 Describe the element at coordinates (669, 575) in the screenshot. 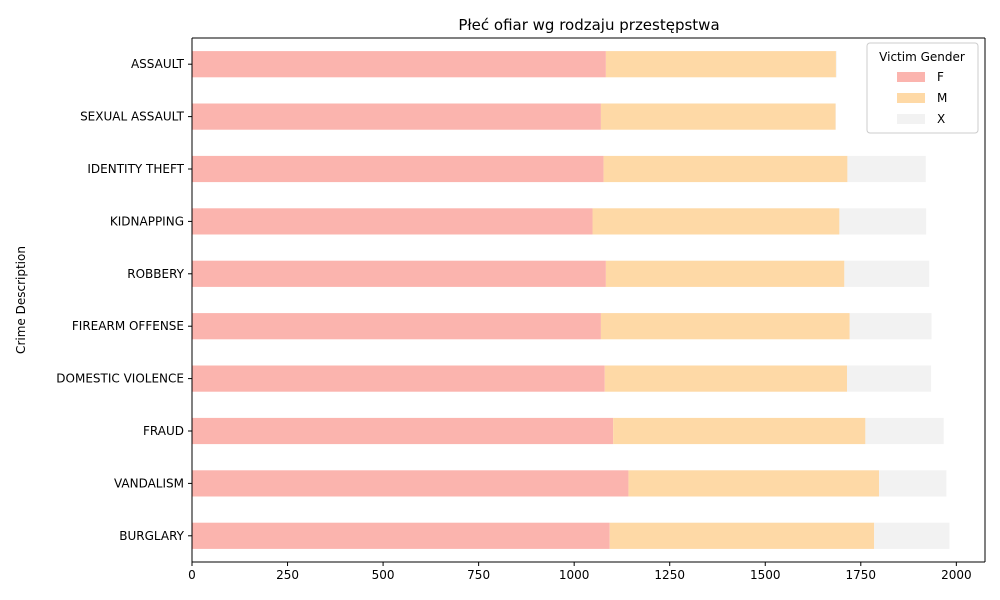

I see `x-tick-label: 1250` at that location.